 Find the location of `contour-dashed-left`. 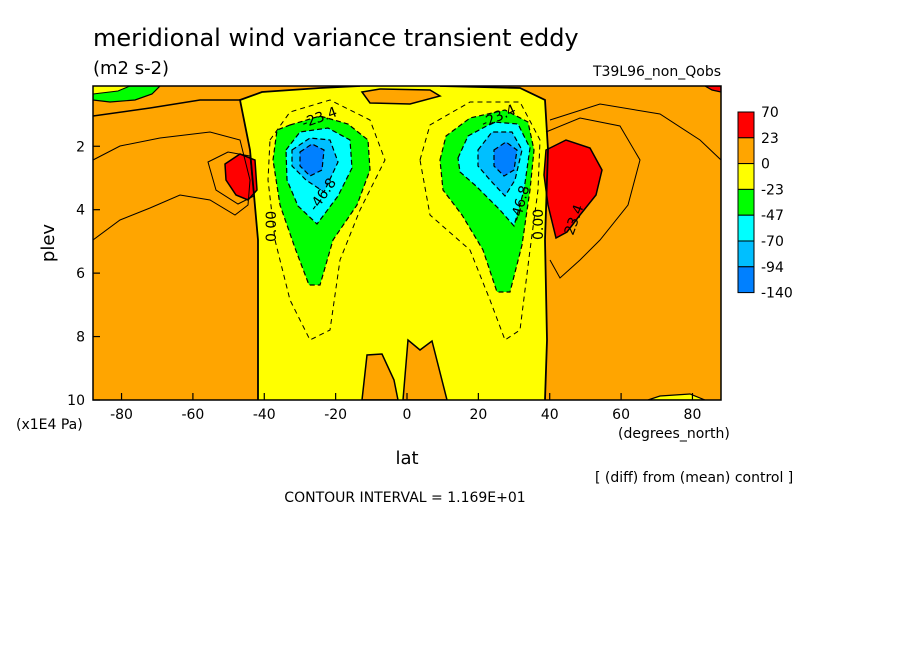

contour-dashed-left is located at coordinates (326, 220).